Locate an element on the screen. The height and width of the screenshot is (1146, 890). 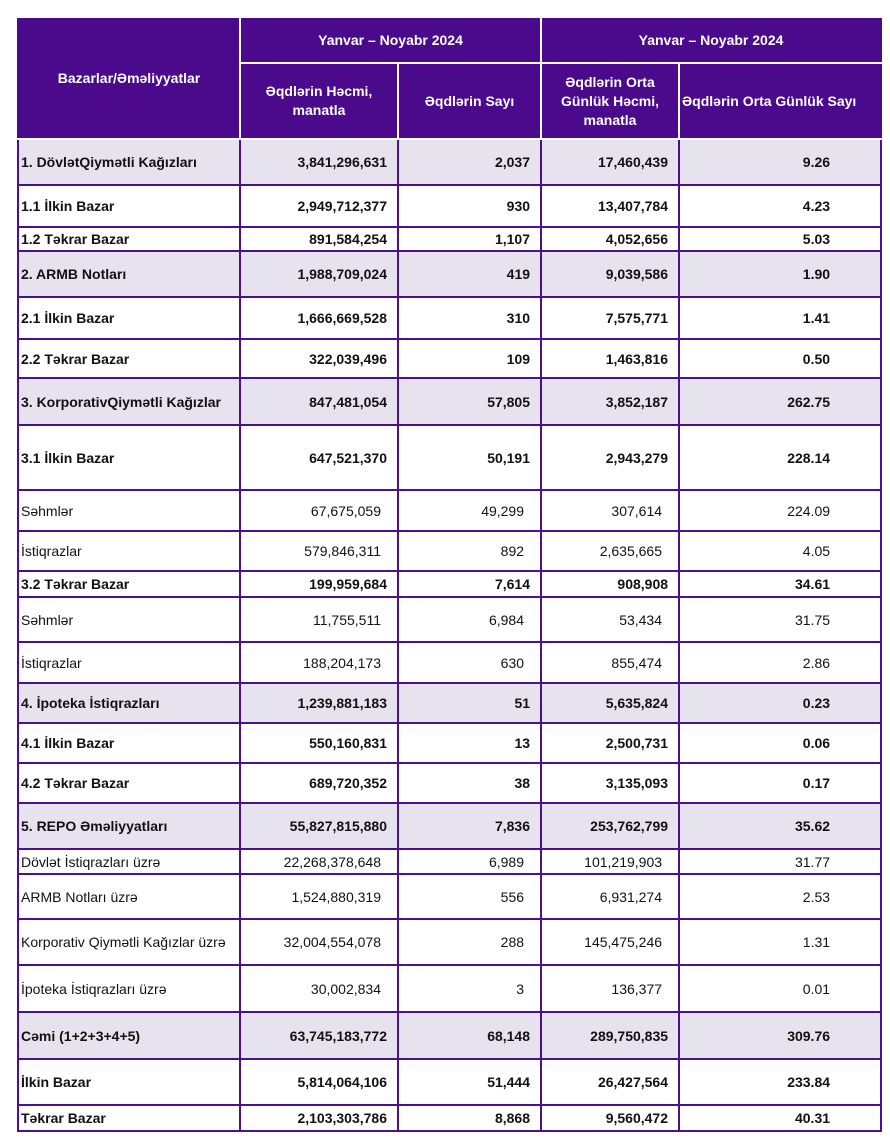
row-label: ARMB Notları üzrə is located at coordinates (129, 896).